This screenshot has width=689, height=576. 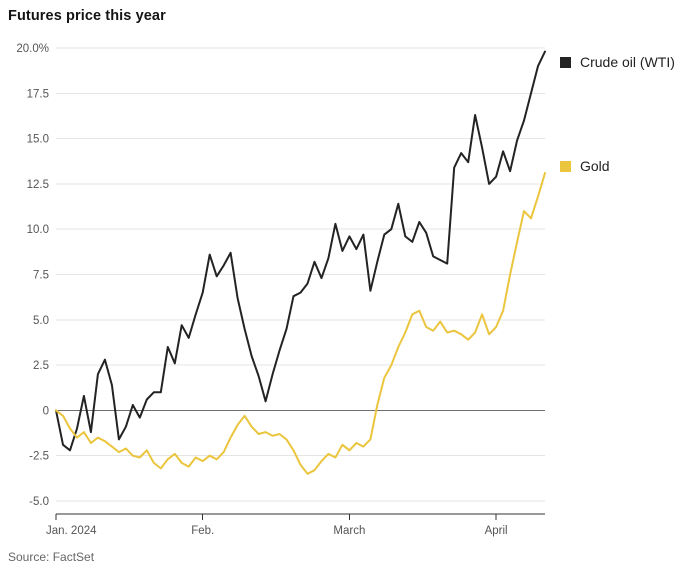 What do you see at coordinates (38, 94) in the screenshot?
I see `svg-text: 17.5` at bounding box center [38, 94].